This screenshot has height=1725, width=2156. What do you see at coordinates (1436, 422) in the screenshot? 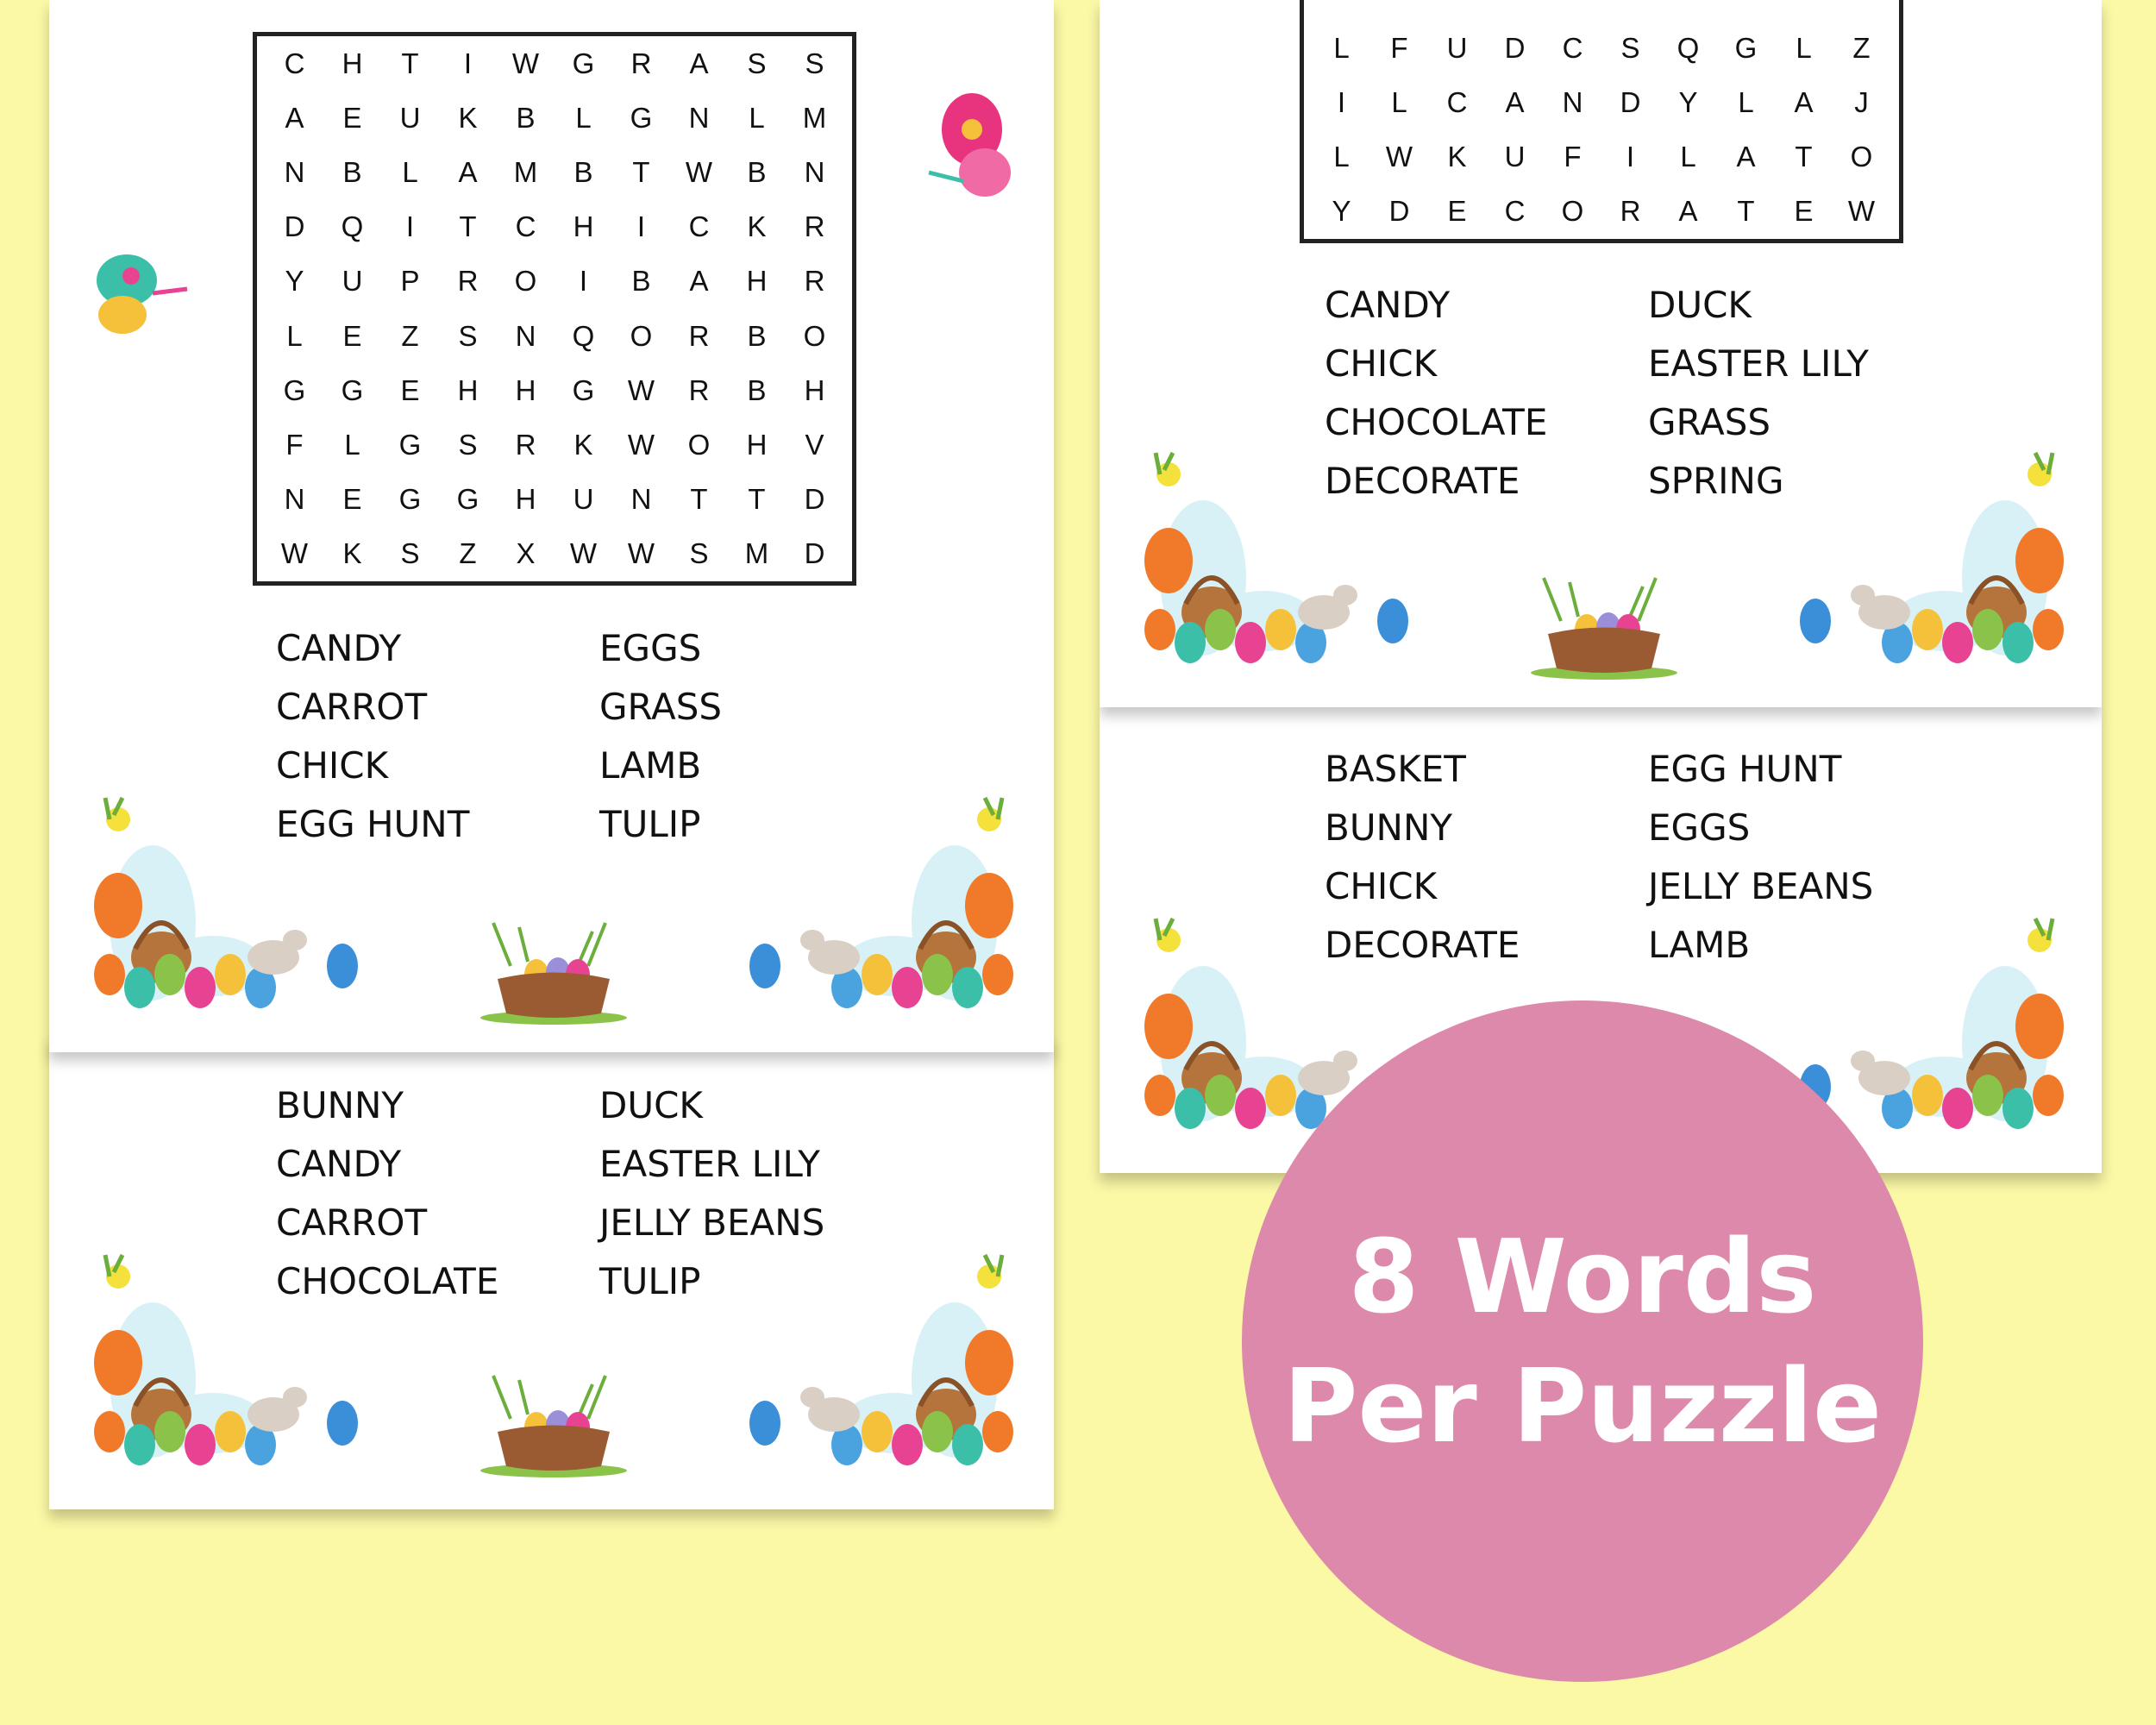
I see `word-item: CHOCOLATE` at bounding box center [1436, 422].